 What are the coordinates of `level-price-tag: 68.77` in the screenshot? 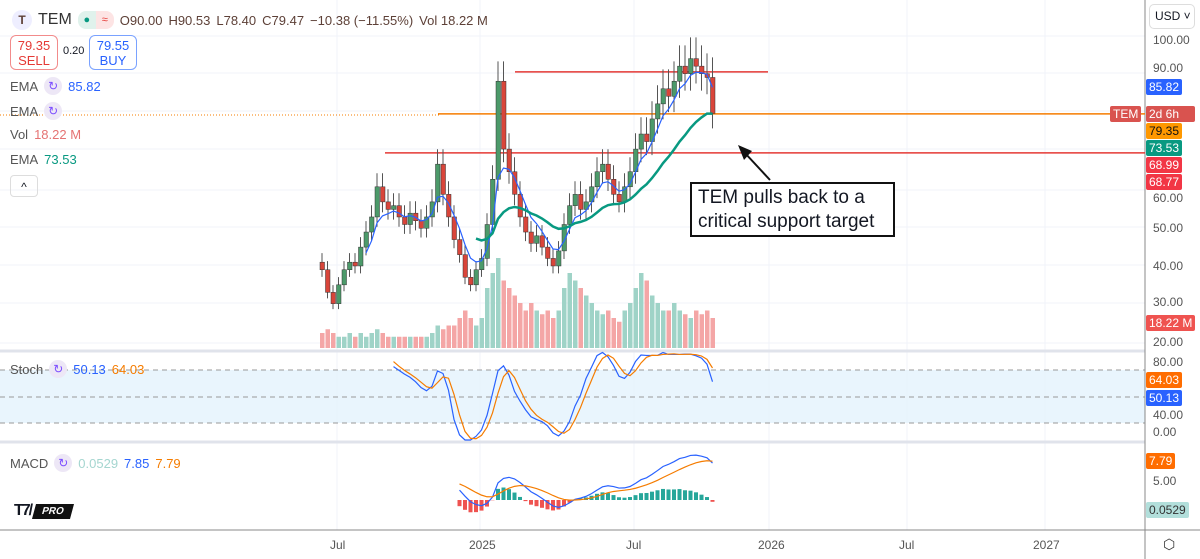 It's located at (1164, 182).